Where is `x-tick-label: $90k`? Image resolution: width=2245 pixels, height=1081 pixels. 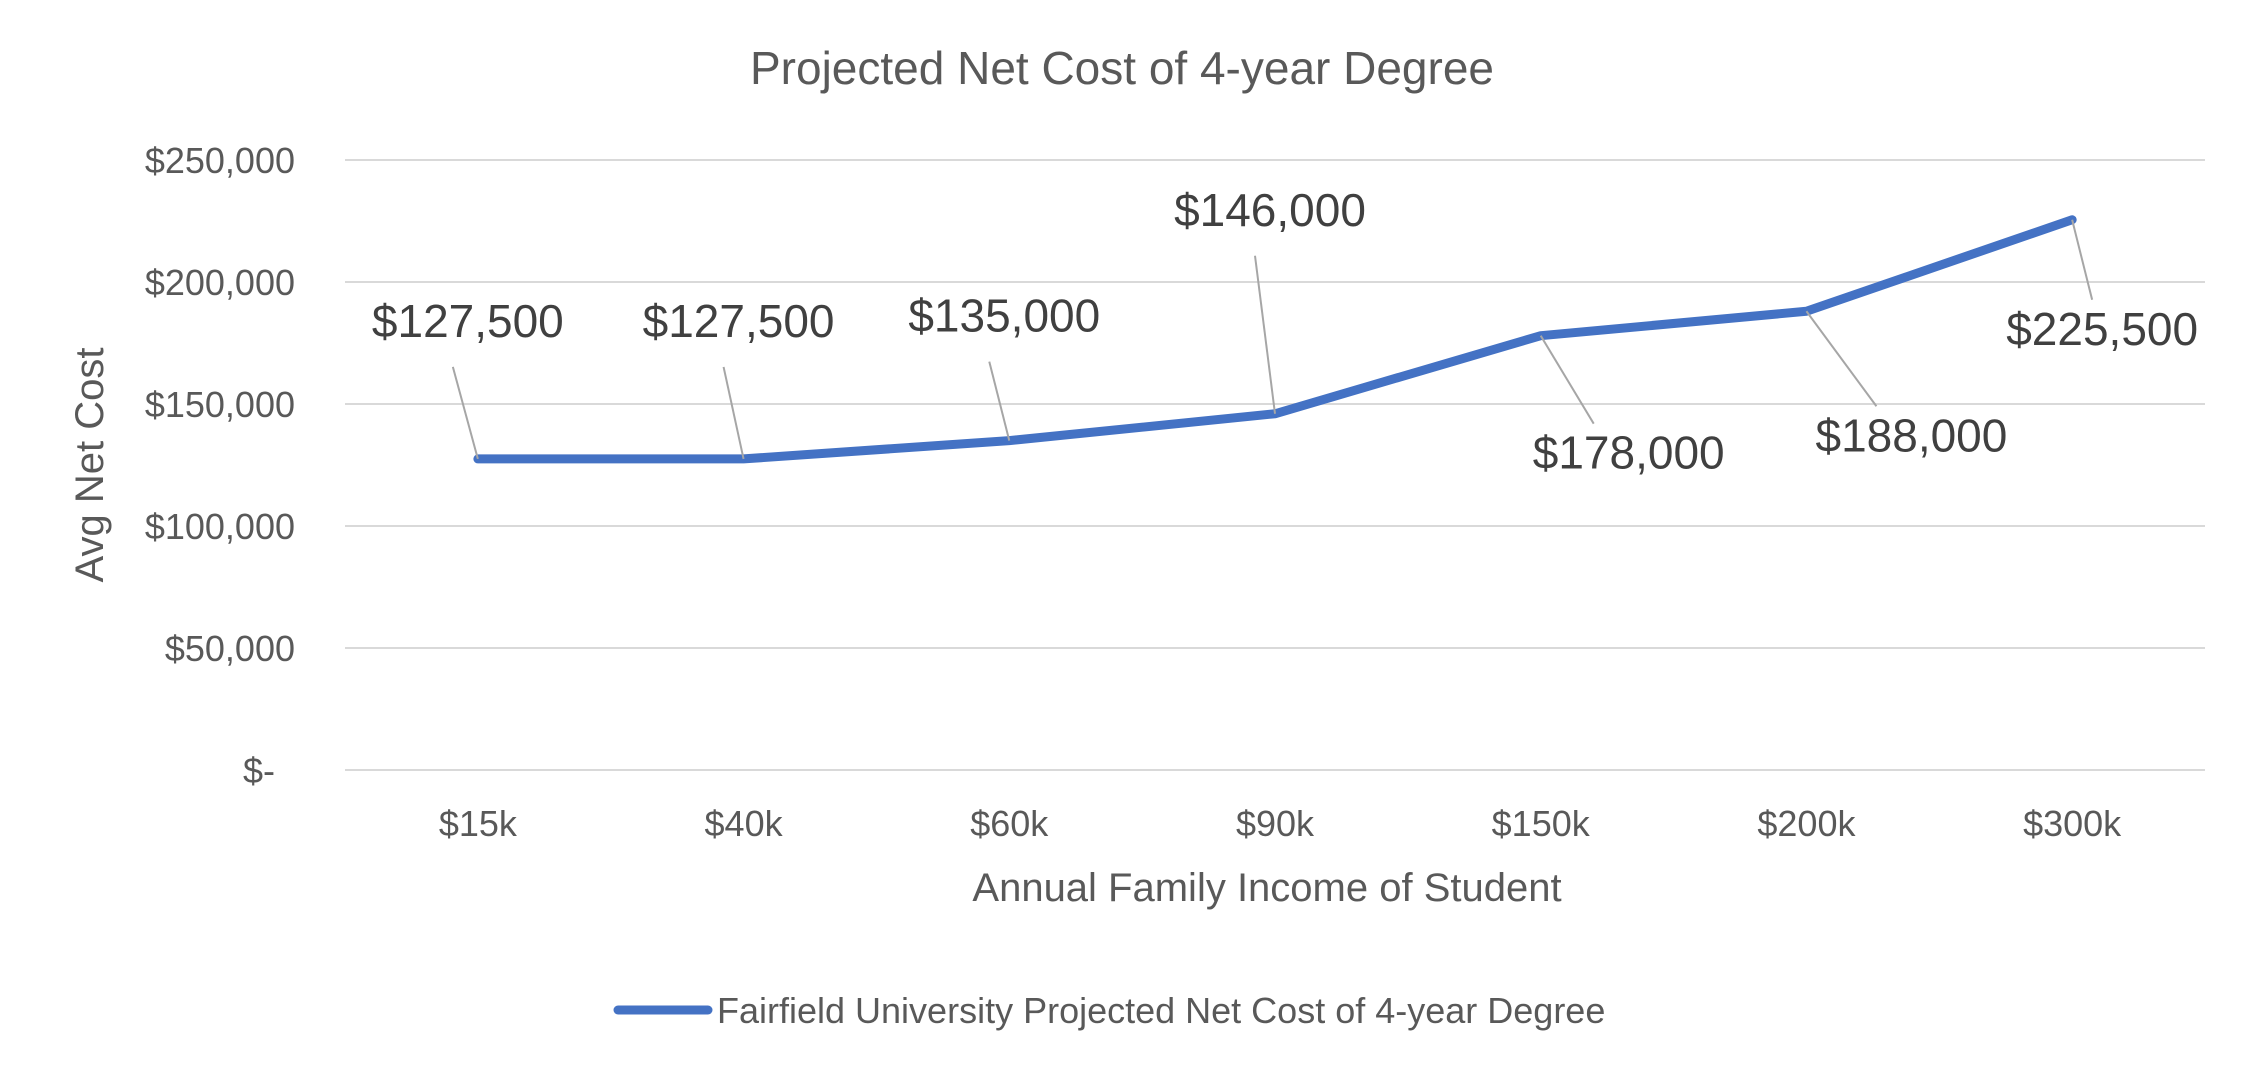 x-tick-label: $90k is located at coordinates (1275, 823).